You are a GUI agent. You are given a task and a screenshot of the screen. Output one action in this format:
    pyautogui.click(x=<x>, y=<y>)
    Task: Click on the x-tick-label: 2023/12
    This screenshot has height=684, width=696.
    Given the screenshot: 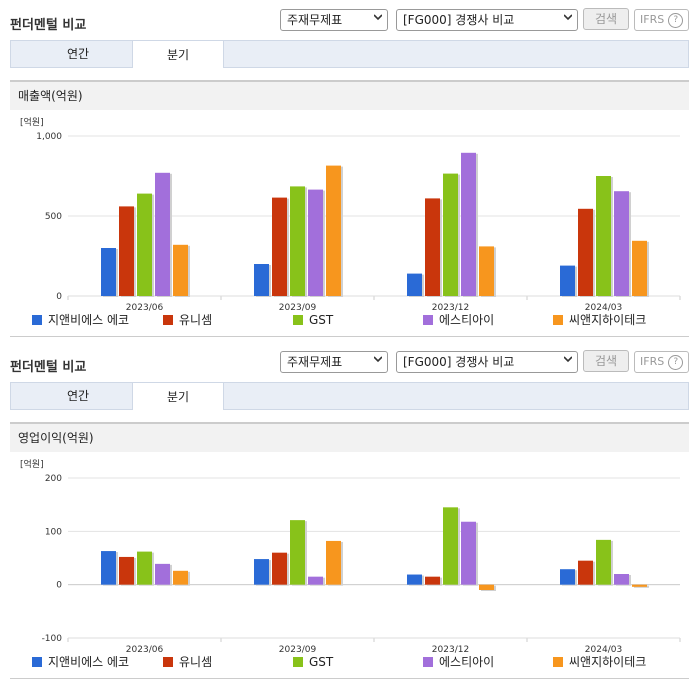 What is the action you would take?
    pyautogui.click(x=450, y=649)
    